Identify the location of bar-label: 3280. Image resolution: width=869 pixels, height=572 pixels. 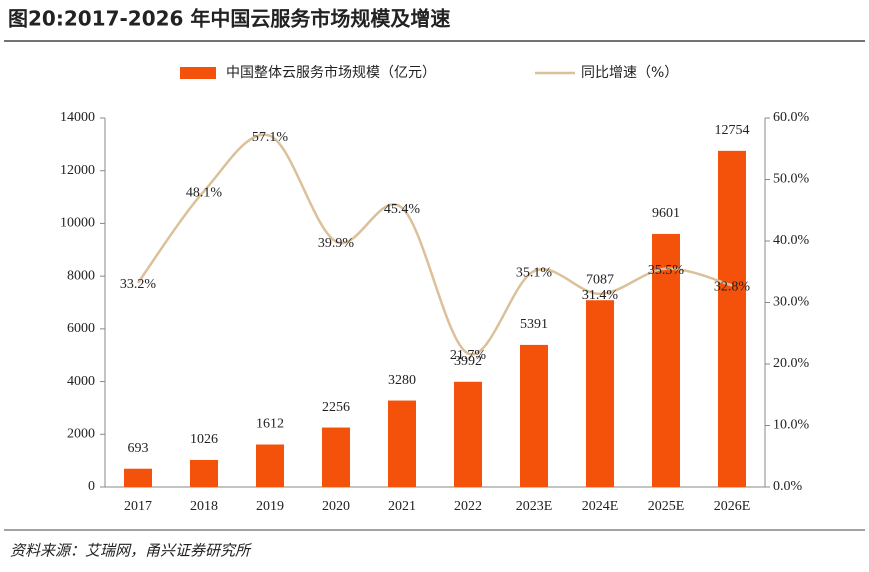
(402, 380).